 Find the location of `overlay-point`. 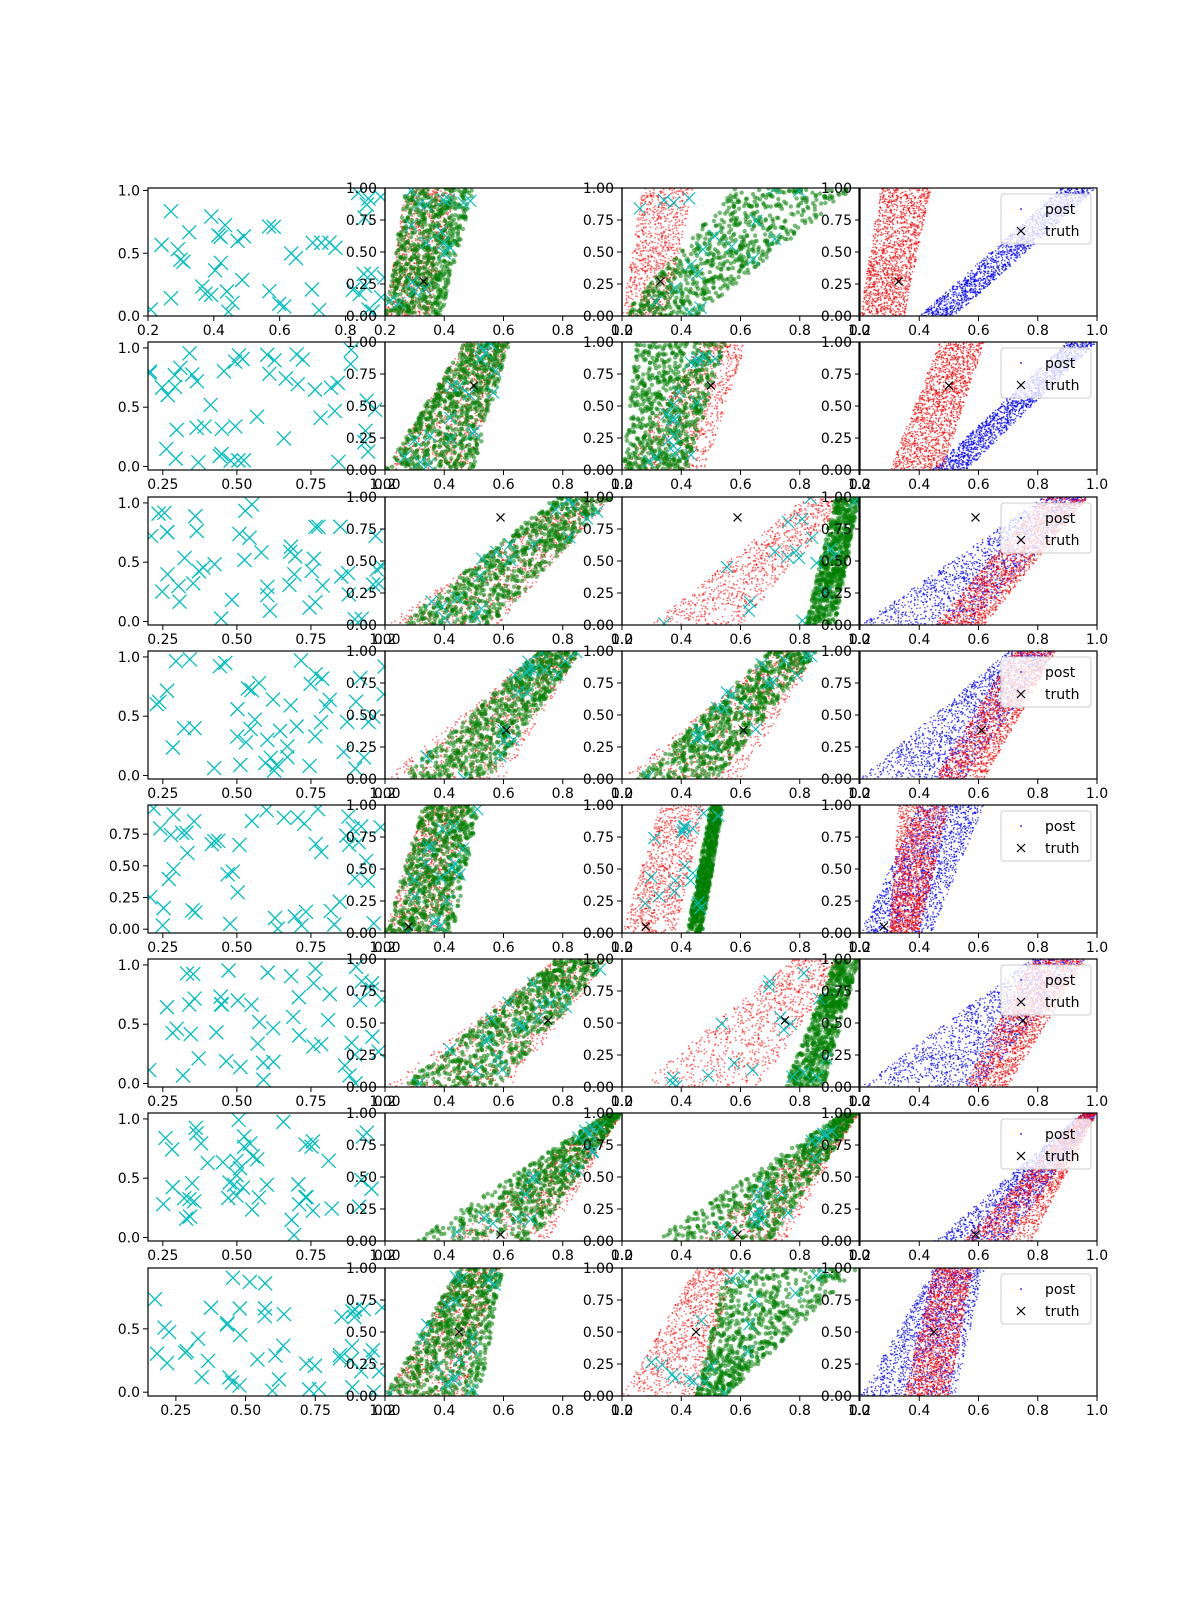

overlay-point is located at coordinates (913, 195).